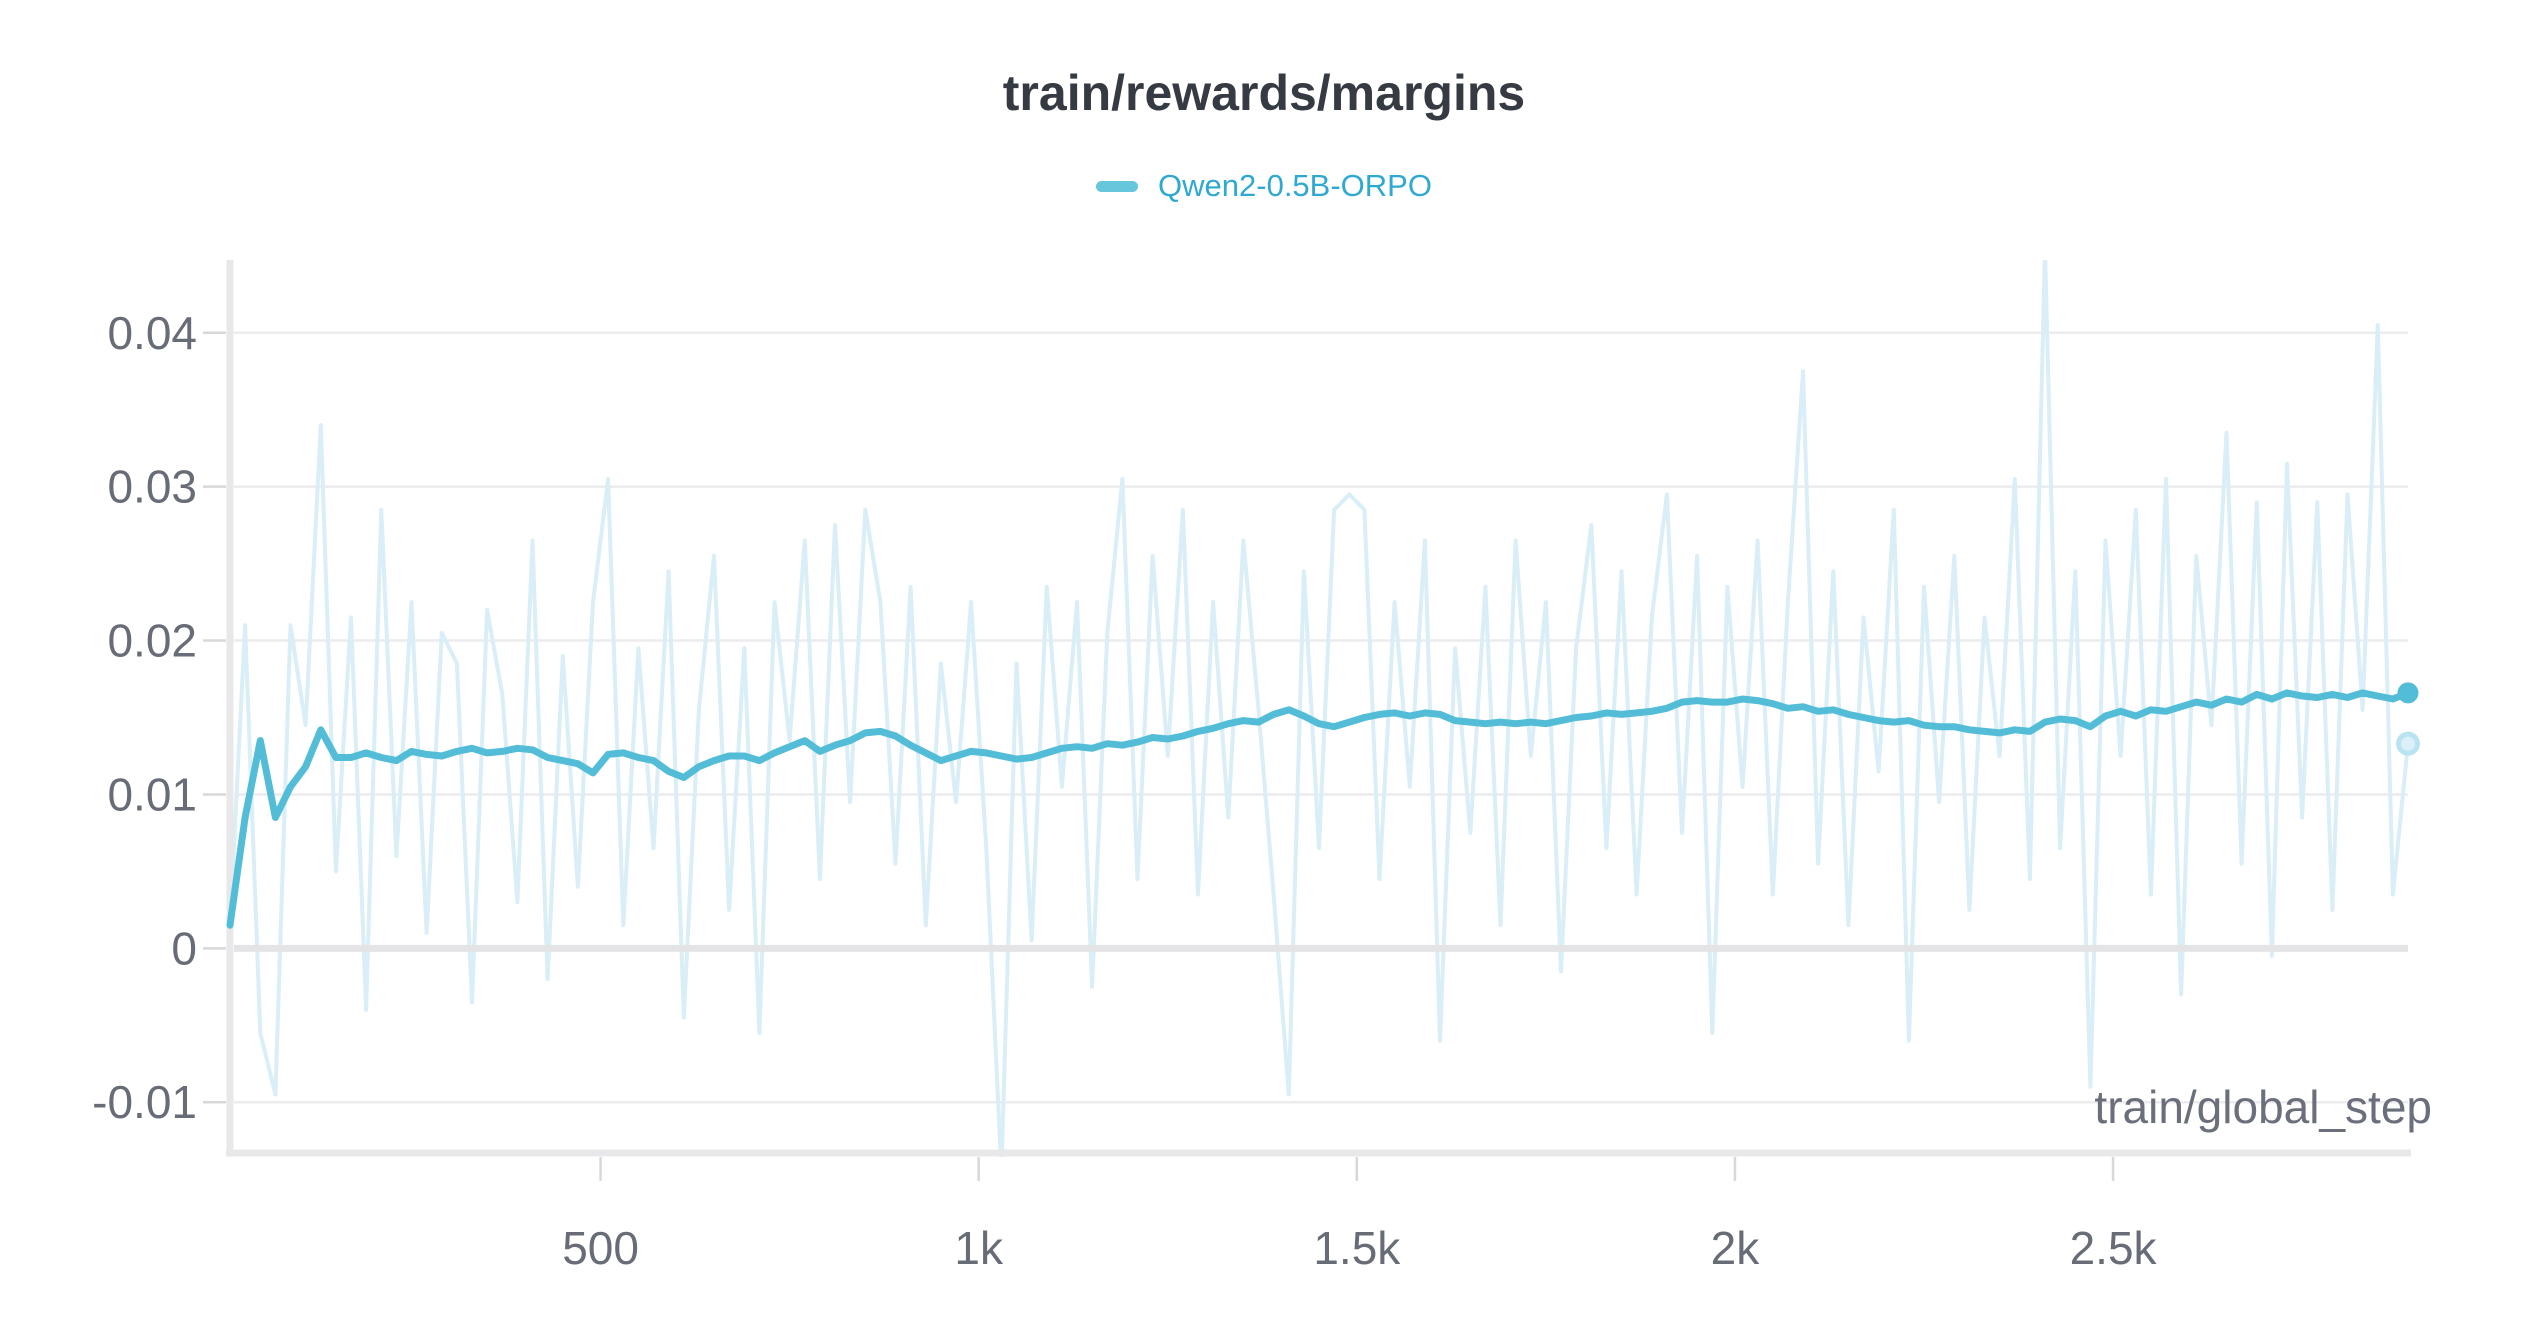  Describe the element at coordinates (2263, 1107) in the screenshot. I see `x-axis-title: train/global_step` at that location.